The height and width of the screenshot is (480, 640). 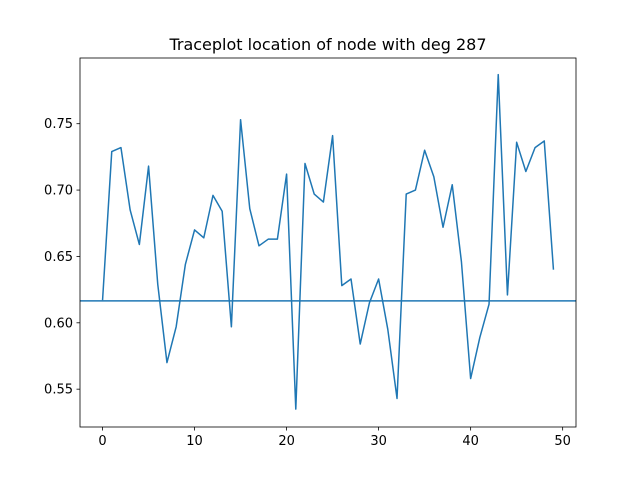 I want to click on x-tick-label: 30, so click(x=378, y=441).